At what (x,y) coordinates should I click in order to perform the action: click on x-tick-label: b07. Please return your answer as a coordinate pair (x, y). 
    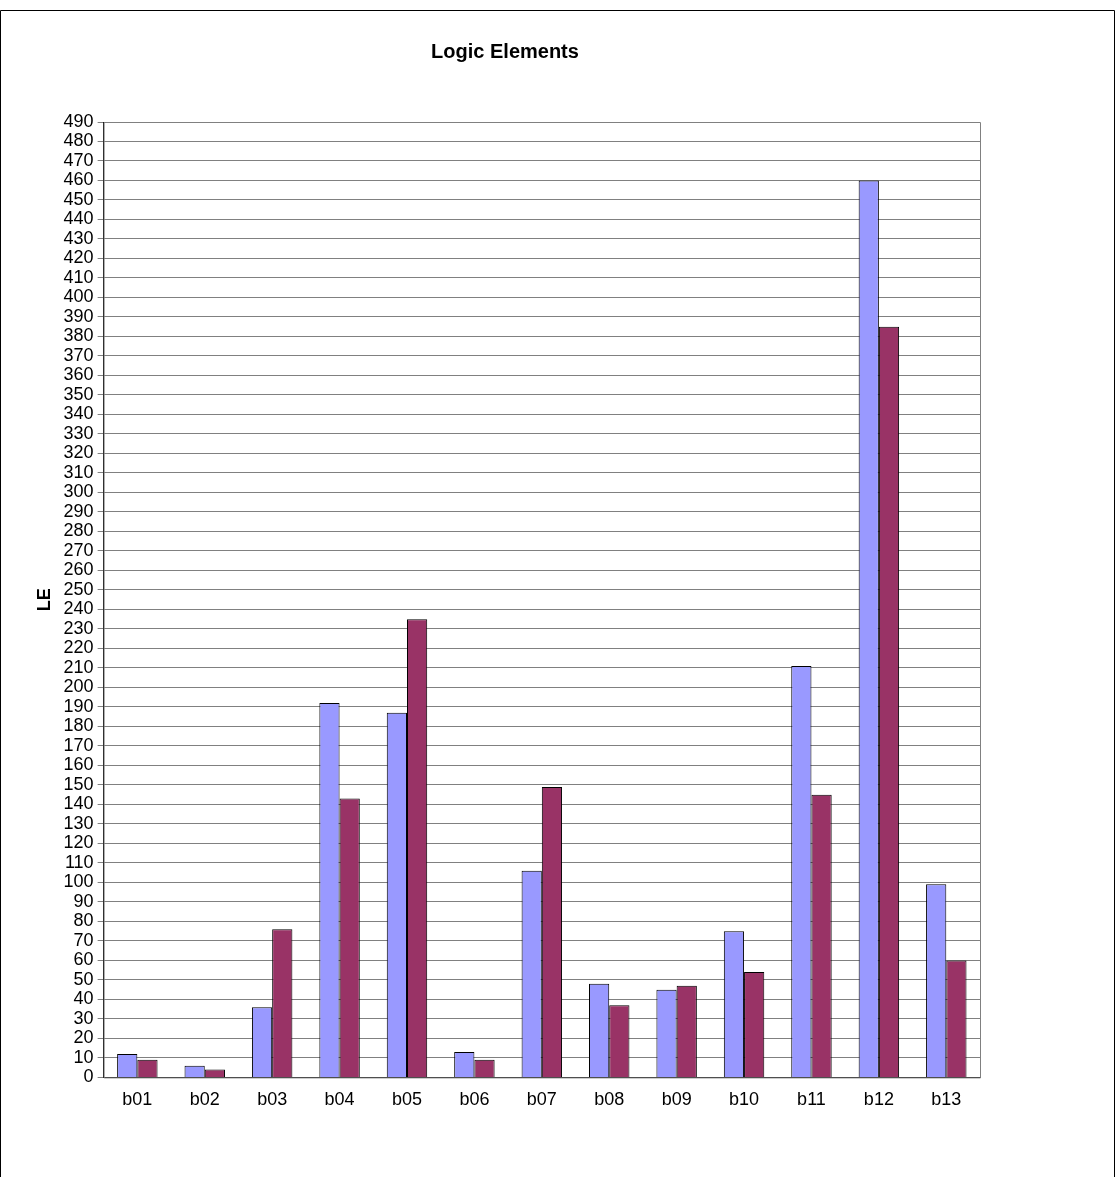
    Looking at the image, I should click on (541, 1099).